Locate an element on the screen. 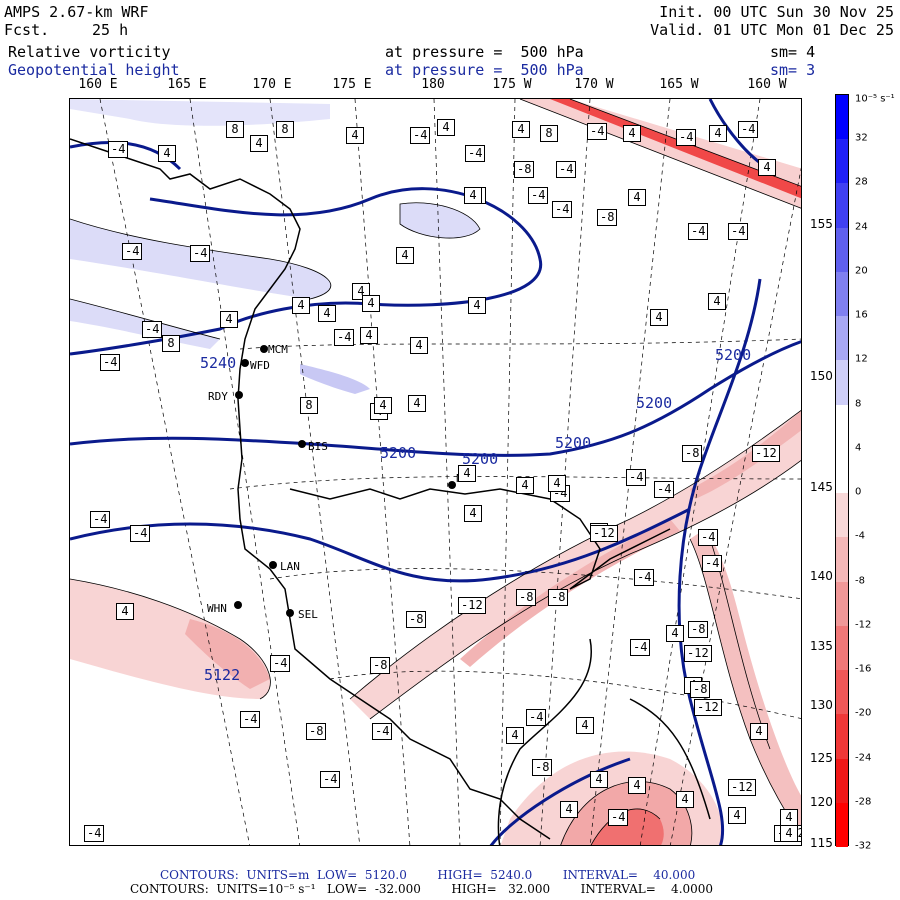 This screenshot has height=900, width=900. model-title: AMPS 2.67-km WRF is located at coordinates (76, 12).